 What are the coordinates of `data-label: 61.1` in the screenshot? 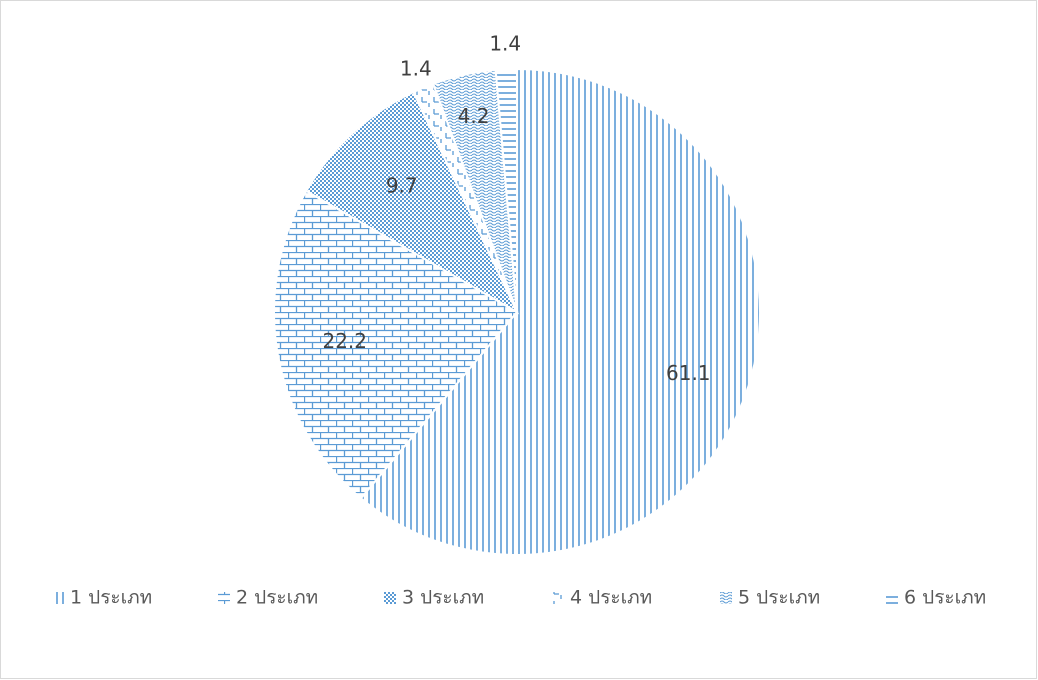 It's located at (688, 373).